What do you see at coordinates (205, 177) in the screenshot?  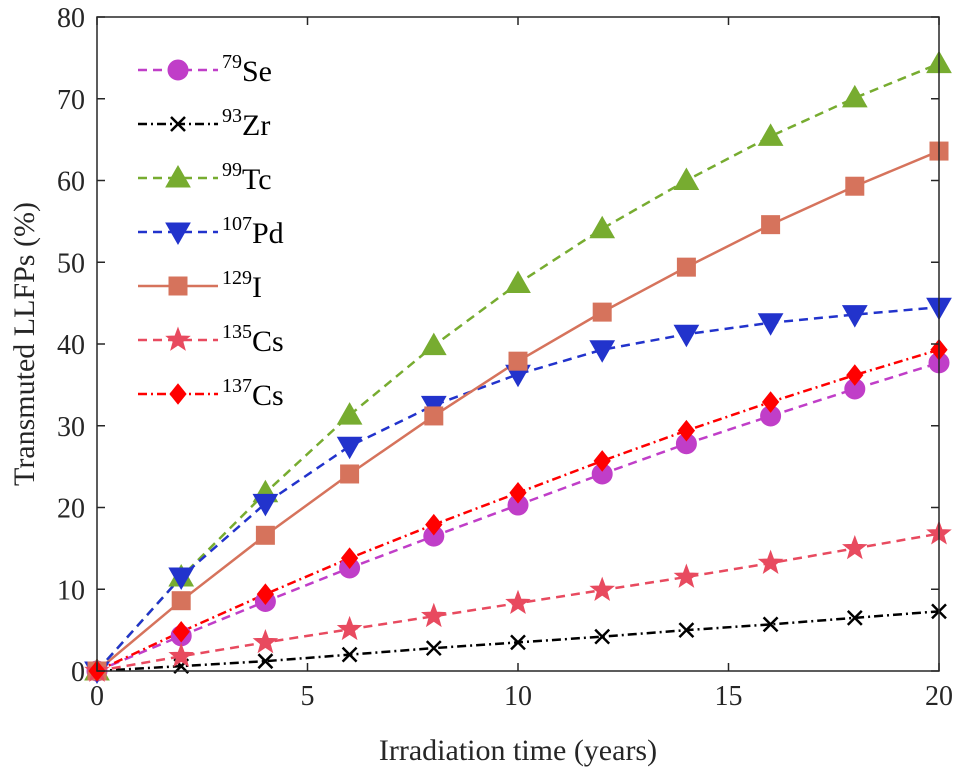 I see `legend-item-99tc: 99Tc` at bounding box center [205, 177].